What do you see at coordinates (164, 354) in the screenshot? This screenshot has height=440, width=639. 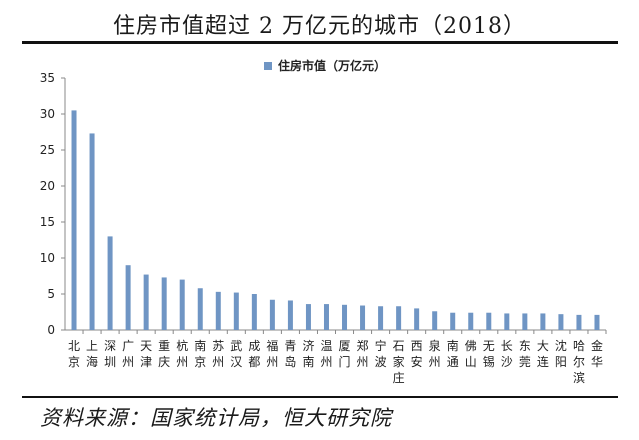 I see `x-tick-label: 重庆` at bounding box center [164, 354].